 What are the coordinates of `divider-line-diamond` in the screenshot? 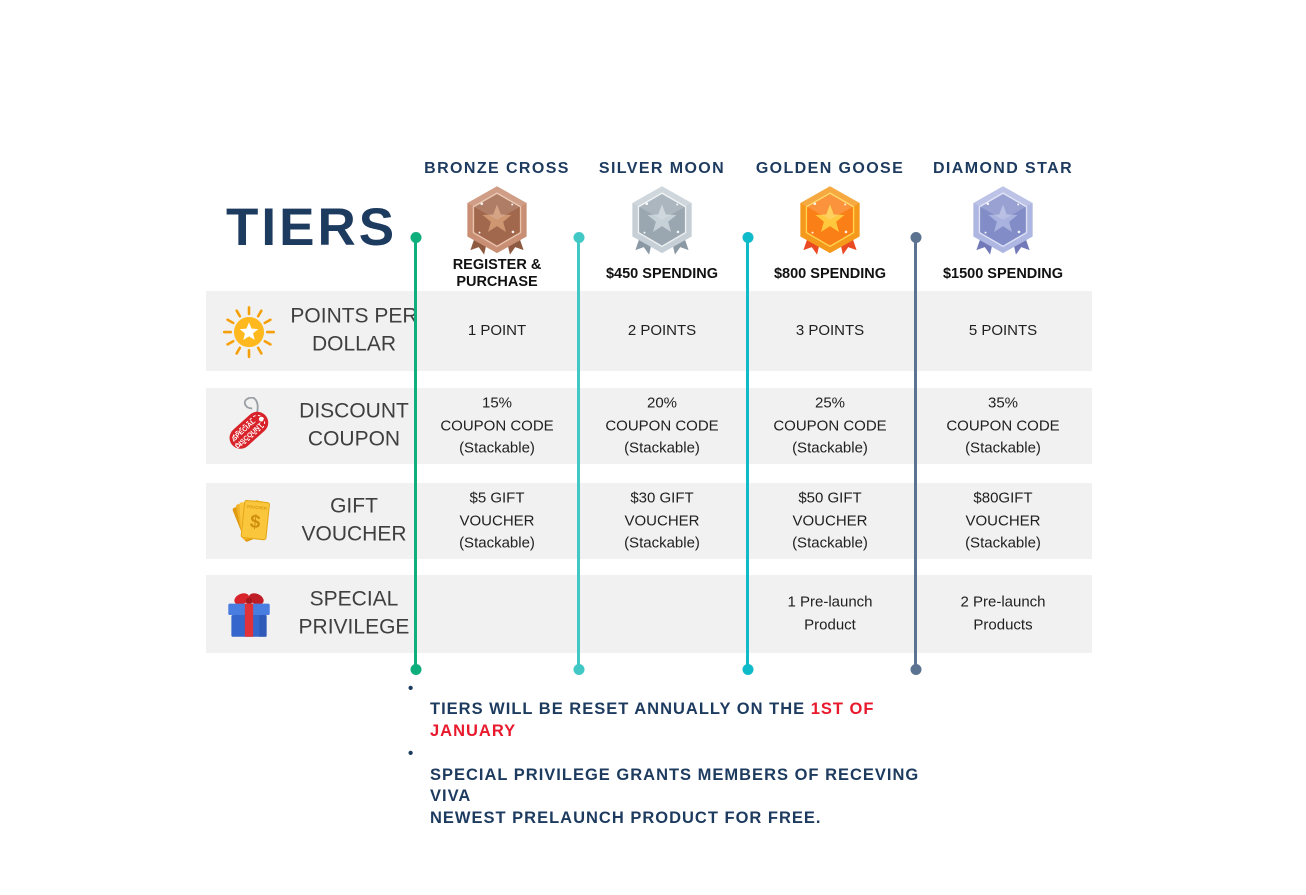 It's located at (915, 453).